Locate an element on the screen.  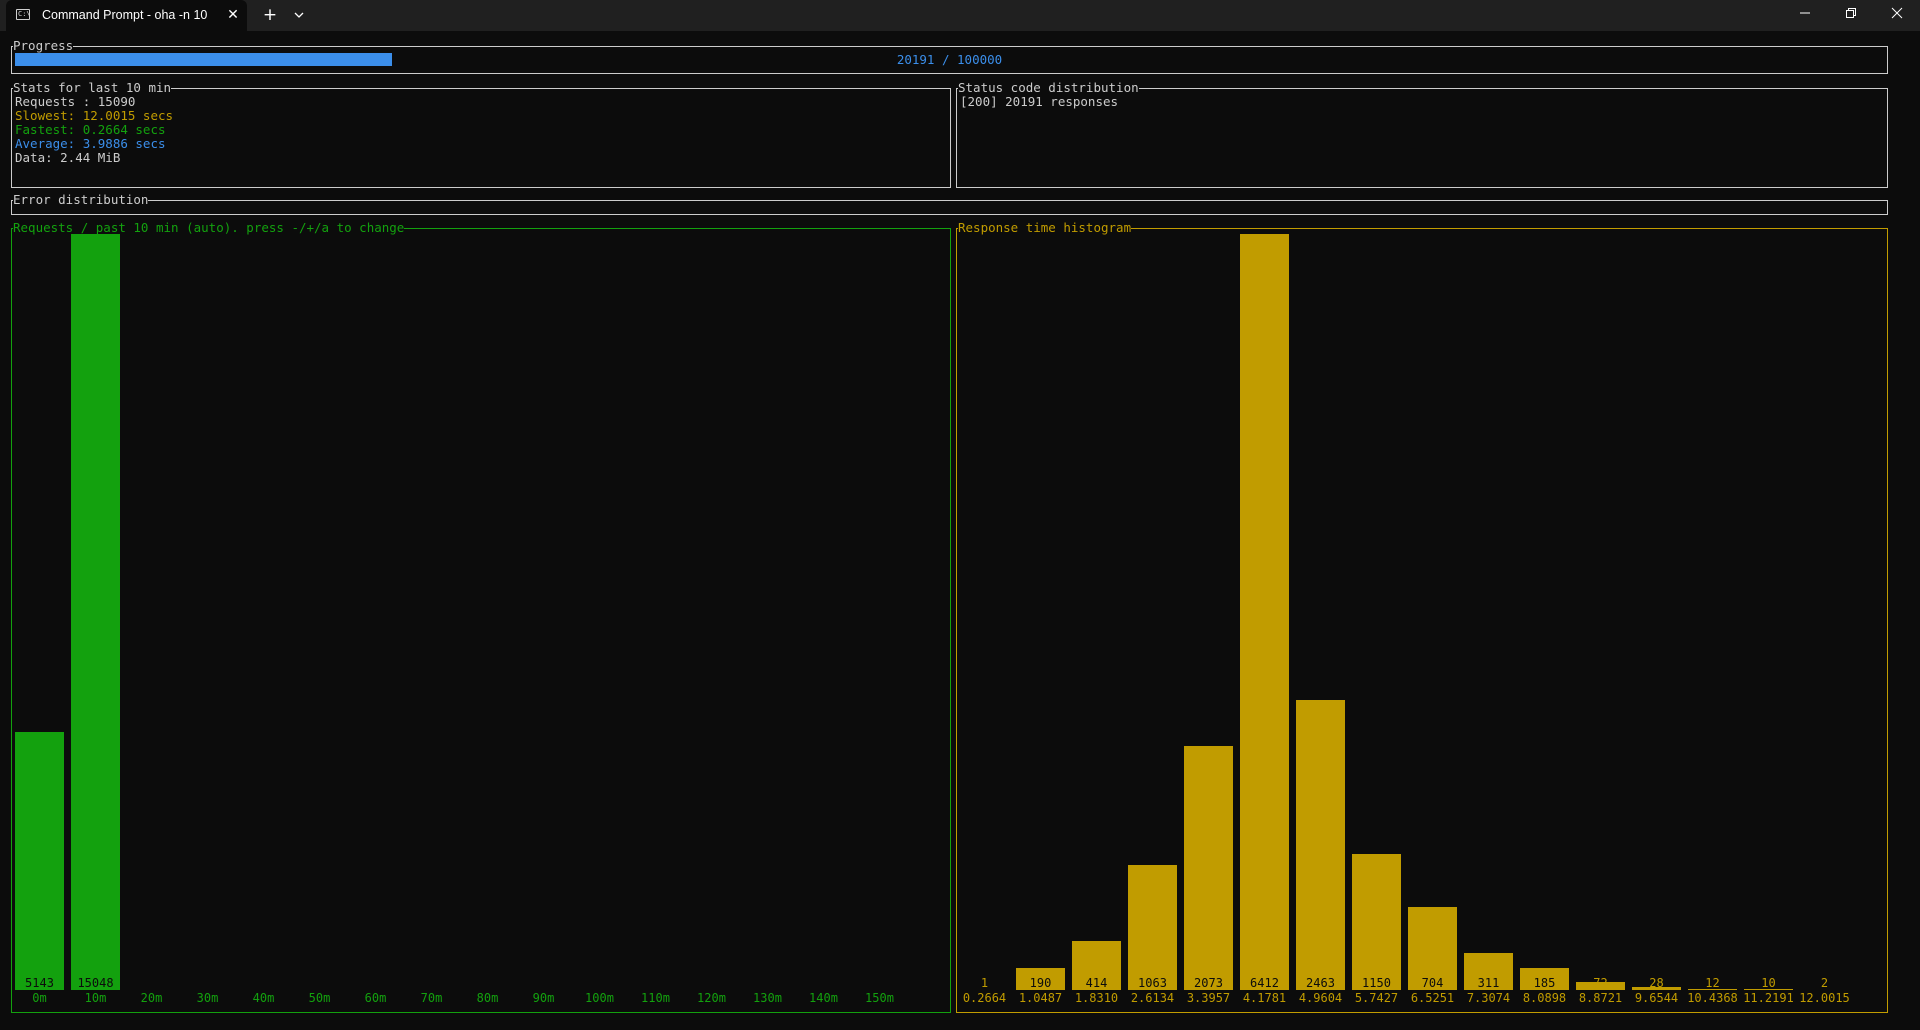
requests-tick-label: 120m is located at coordinates (711, 998).